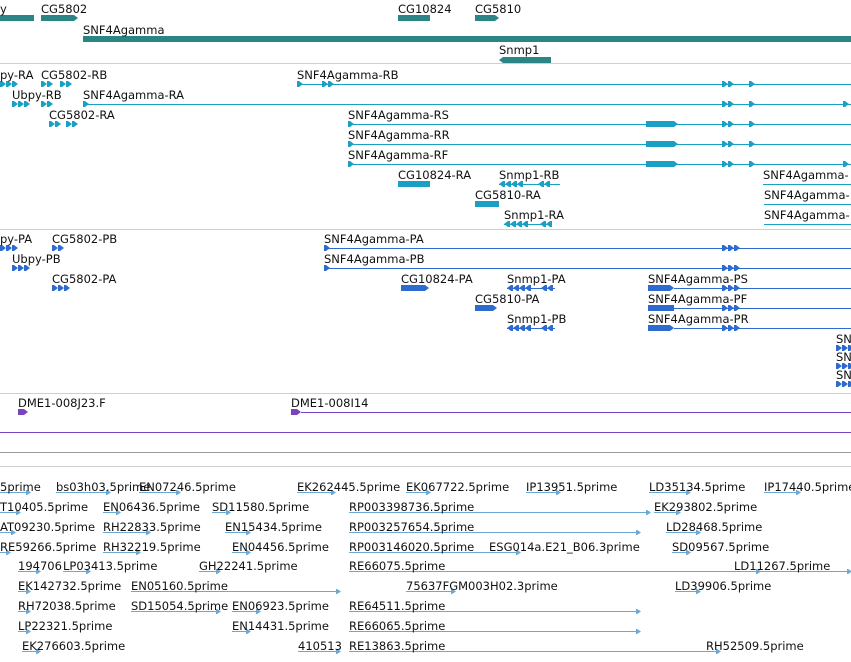  What do you see at coordinates (85, 239) in the screenshot?
I see `protein-label: CG5802-PB` at bounding box center [85, 239].